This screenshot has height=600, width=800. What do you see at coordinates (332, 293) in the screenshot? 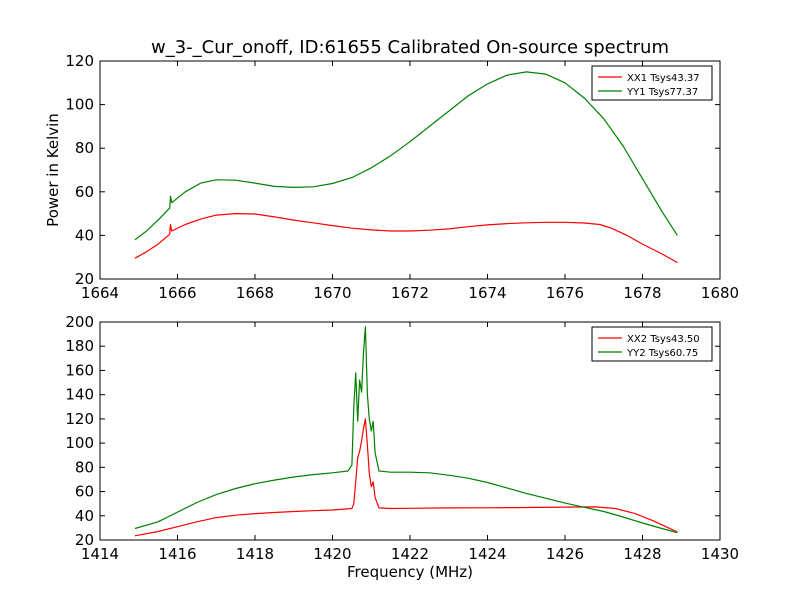
I see `x-tick-label: 1670` at bounding box center [332, 293].